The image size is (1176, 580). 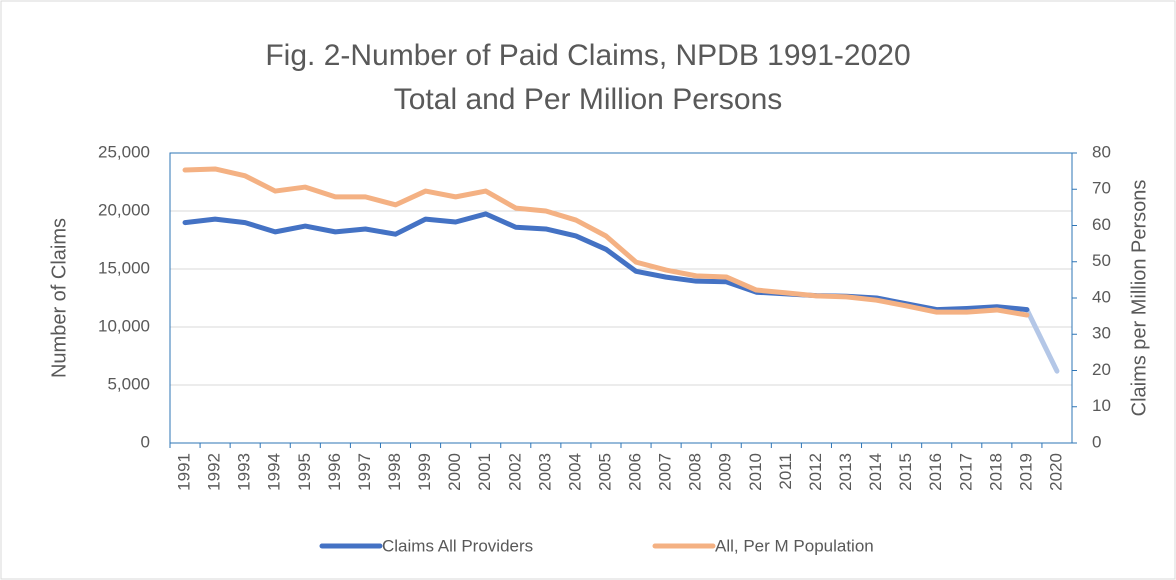 I want to click on x-tick-label: 1997, so click(x=364, y=472).